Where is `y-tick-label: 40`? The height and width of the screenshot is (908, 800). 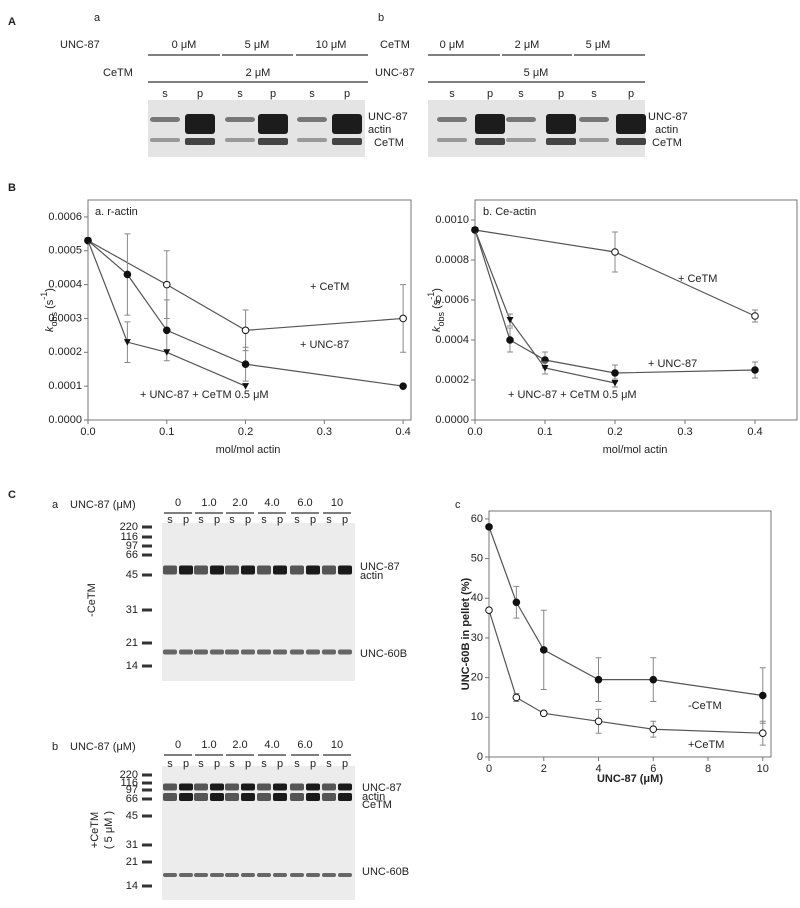
y-tick-label: 40 is located at coordinates (477, 598).